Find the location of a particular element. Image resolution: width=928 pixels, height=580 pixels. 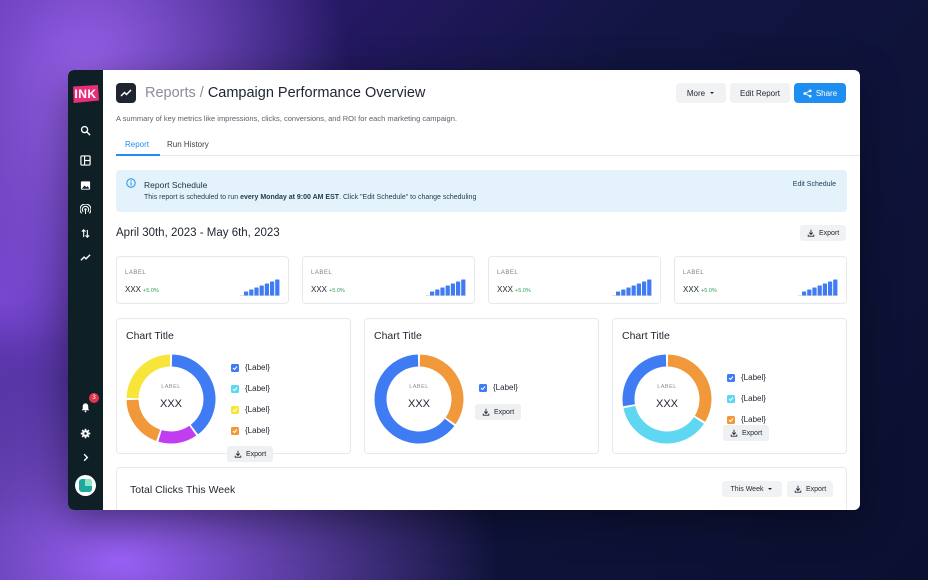

avatar is located at coordinates (85, 485).